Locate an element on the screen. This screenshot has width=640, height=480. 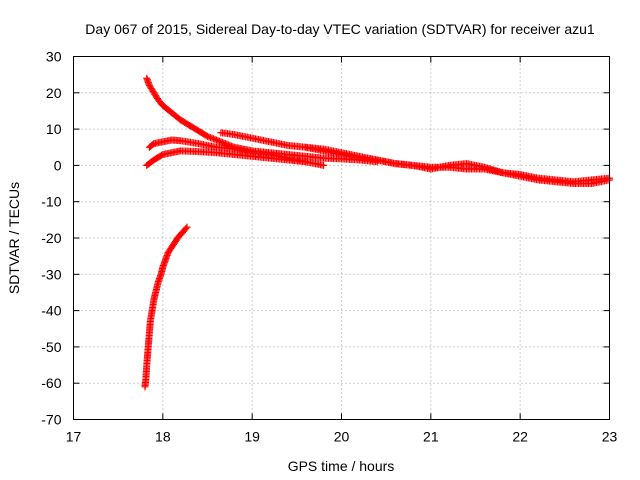
y-tick-label: 20 is located at coordinates (54, 93).